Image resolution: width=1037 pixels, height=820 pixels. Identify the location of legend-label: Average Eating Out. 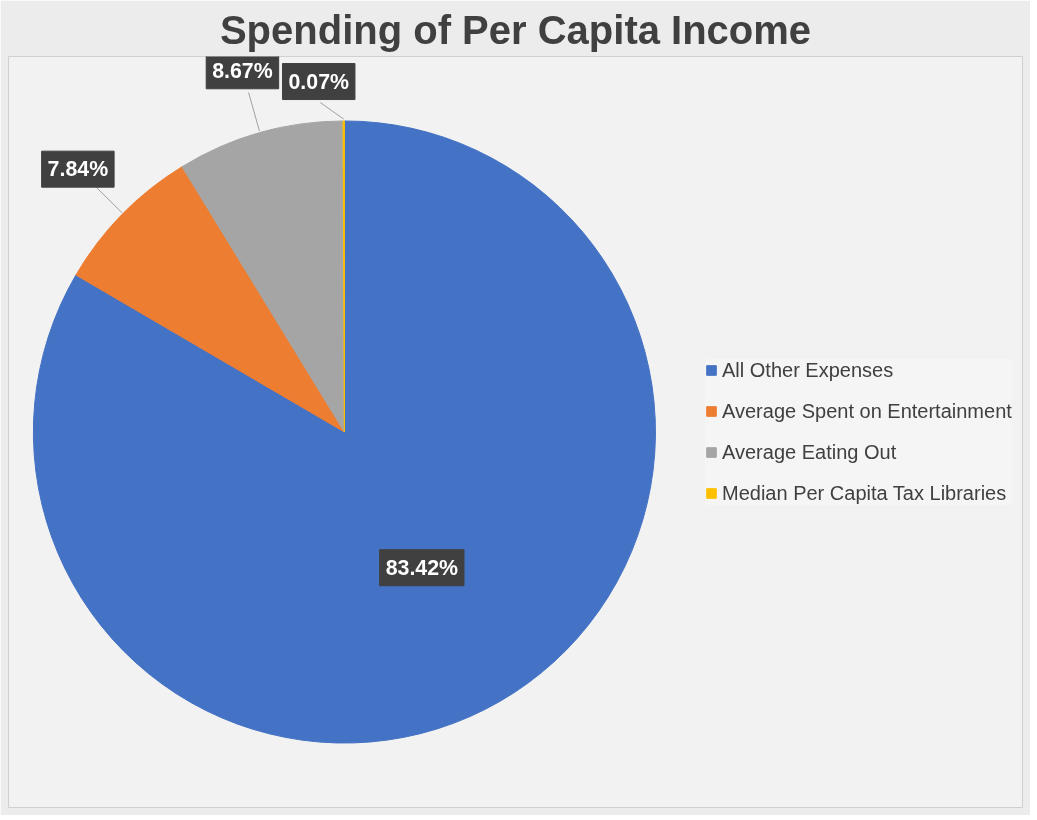
(810, 452).